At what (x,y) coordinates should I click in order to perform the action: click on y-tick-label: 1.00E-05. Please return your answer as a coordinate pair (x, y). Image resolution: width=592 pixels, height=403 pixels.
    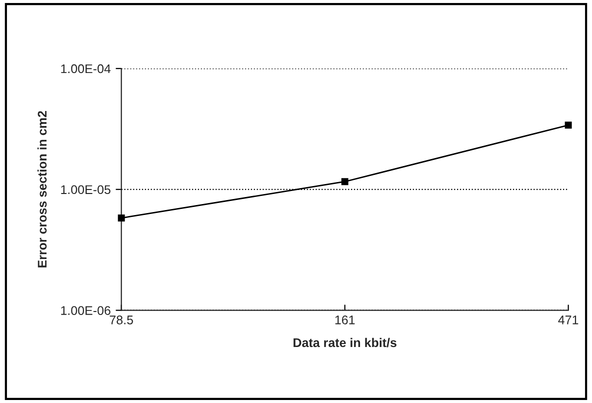
    Looking at the image, I should click on (85, 189).